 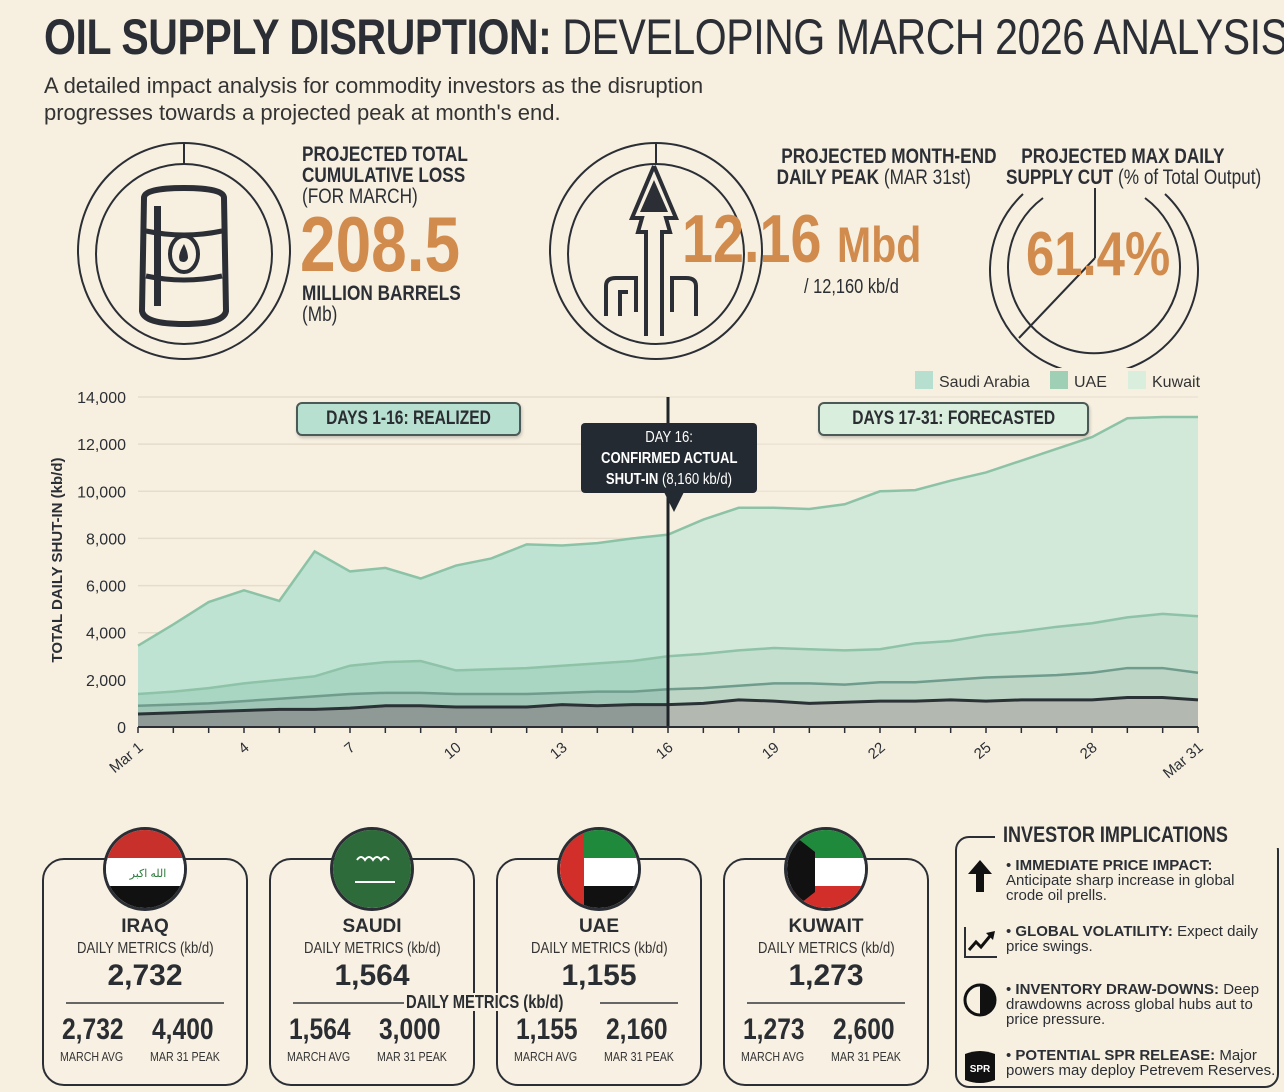 I want to click on forecast-text: DAYS 17-31: FORECASTED, so click(x=954, y=418).